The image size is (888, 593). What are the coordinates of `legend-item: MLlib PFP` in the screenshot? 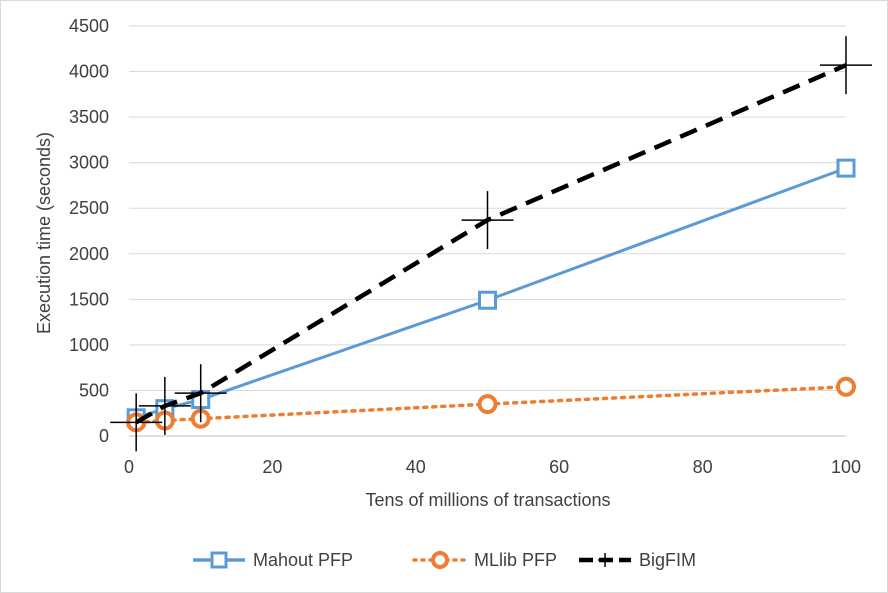 It's located at (484, 560).